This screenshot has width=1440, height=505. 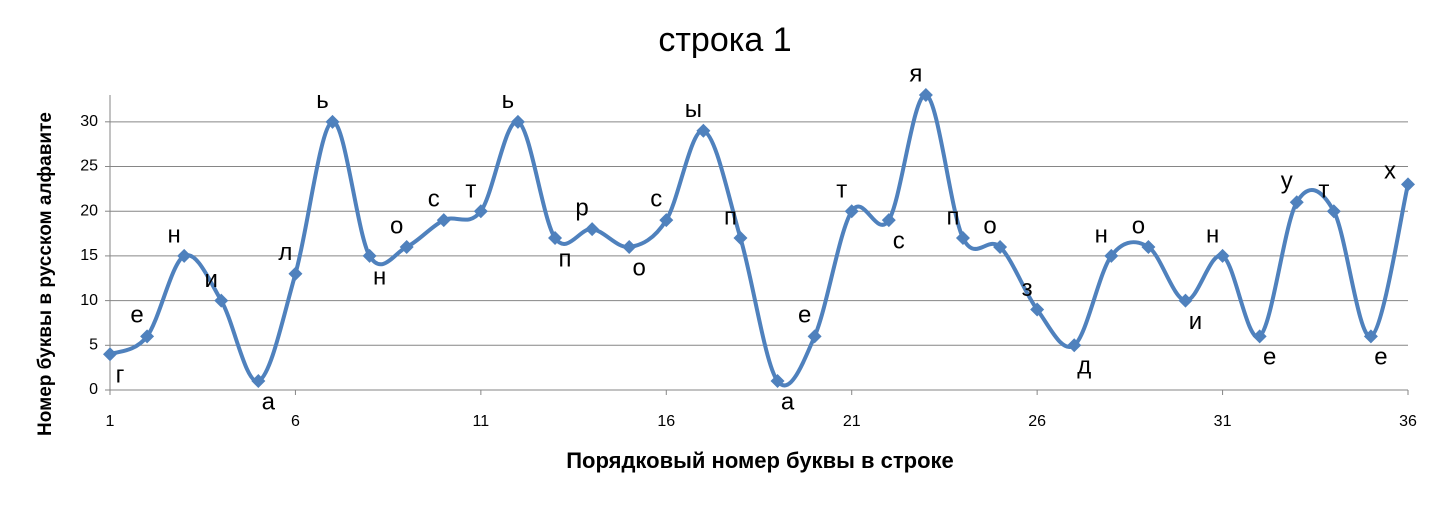 What do you see at coordinates (1027, 288) in the screenshot?
I see `point-label: з` at bounding box center [1027, 288].